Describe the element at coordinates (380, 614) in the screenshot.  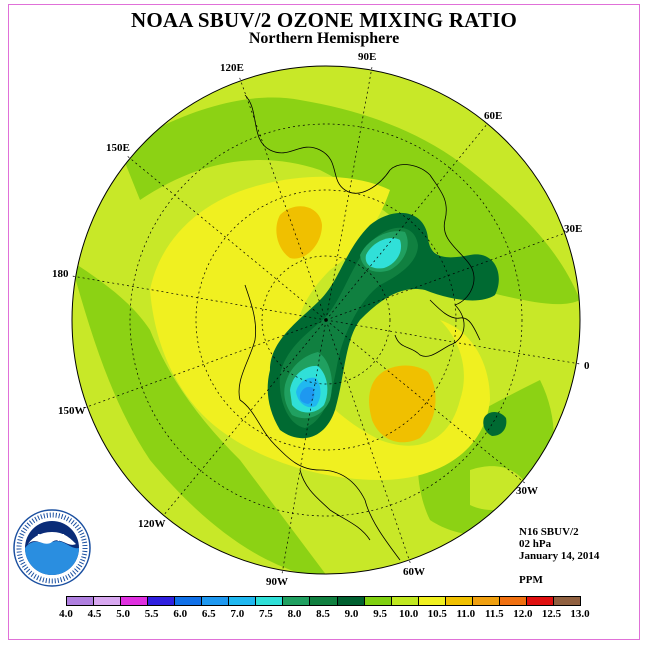
I see `colorbar-tick-label: 9.5` at that location.